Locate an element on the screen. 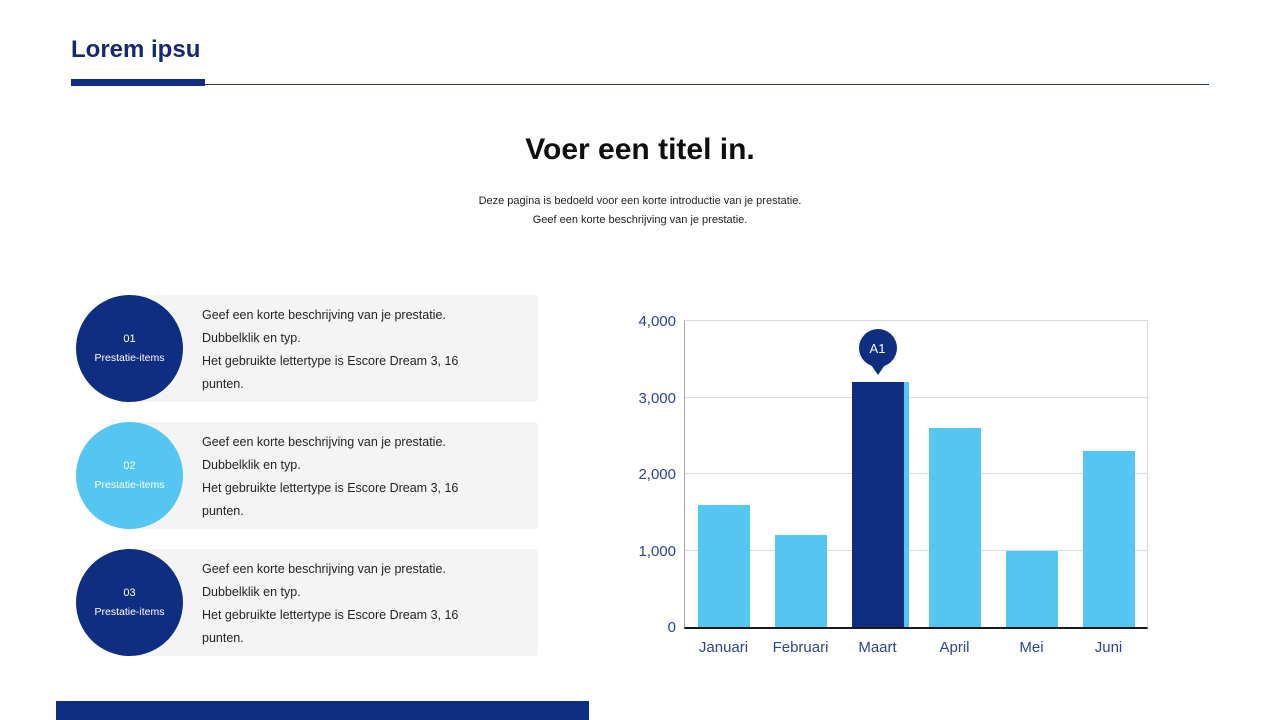 The image size is (1280, 720). highlight-pin: A1 is located at coordinates (877, 348).